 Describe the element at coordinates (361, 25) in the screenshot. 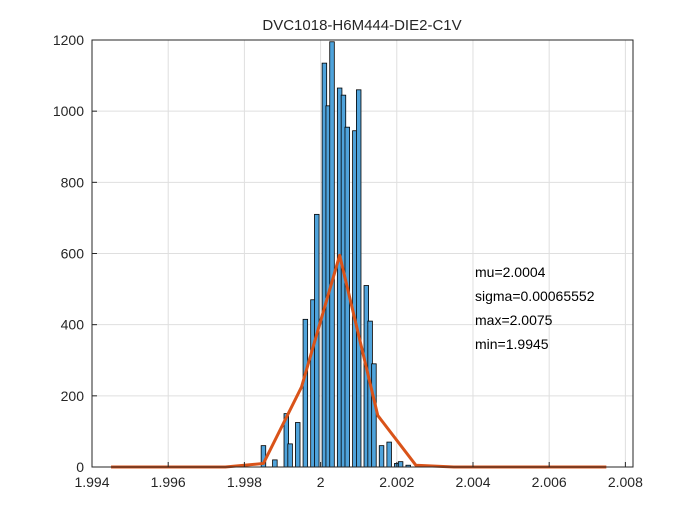

I see `chart-title: DVC1018-H6M444-DIE2-C1V` at that location.